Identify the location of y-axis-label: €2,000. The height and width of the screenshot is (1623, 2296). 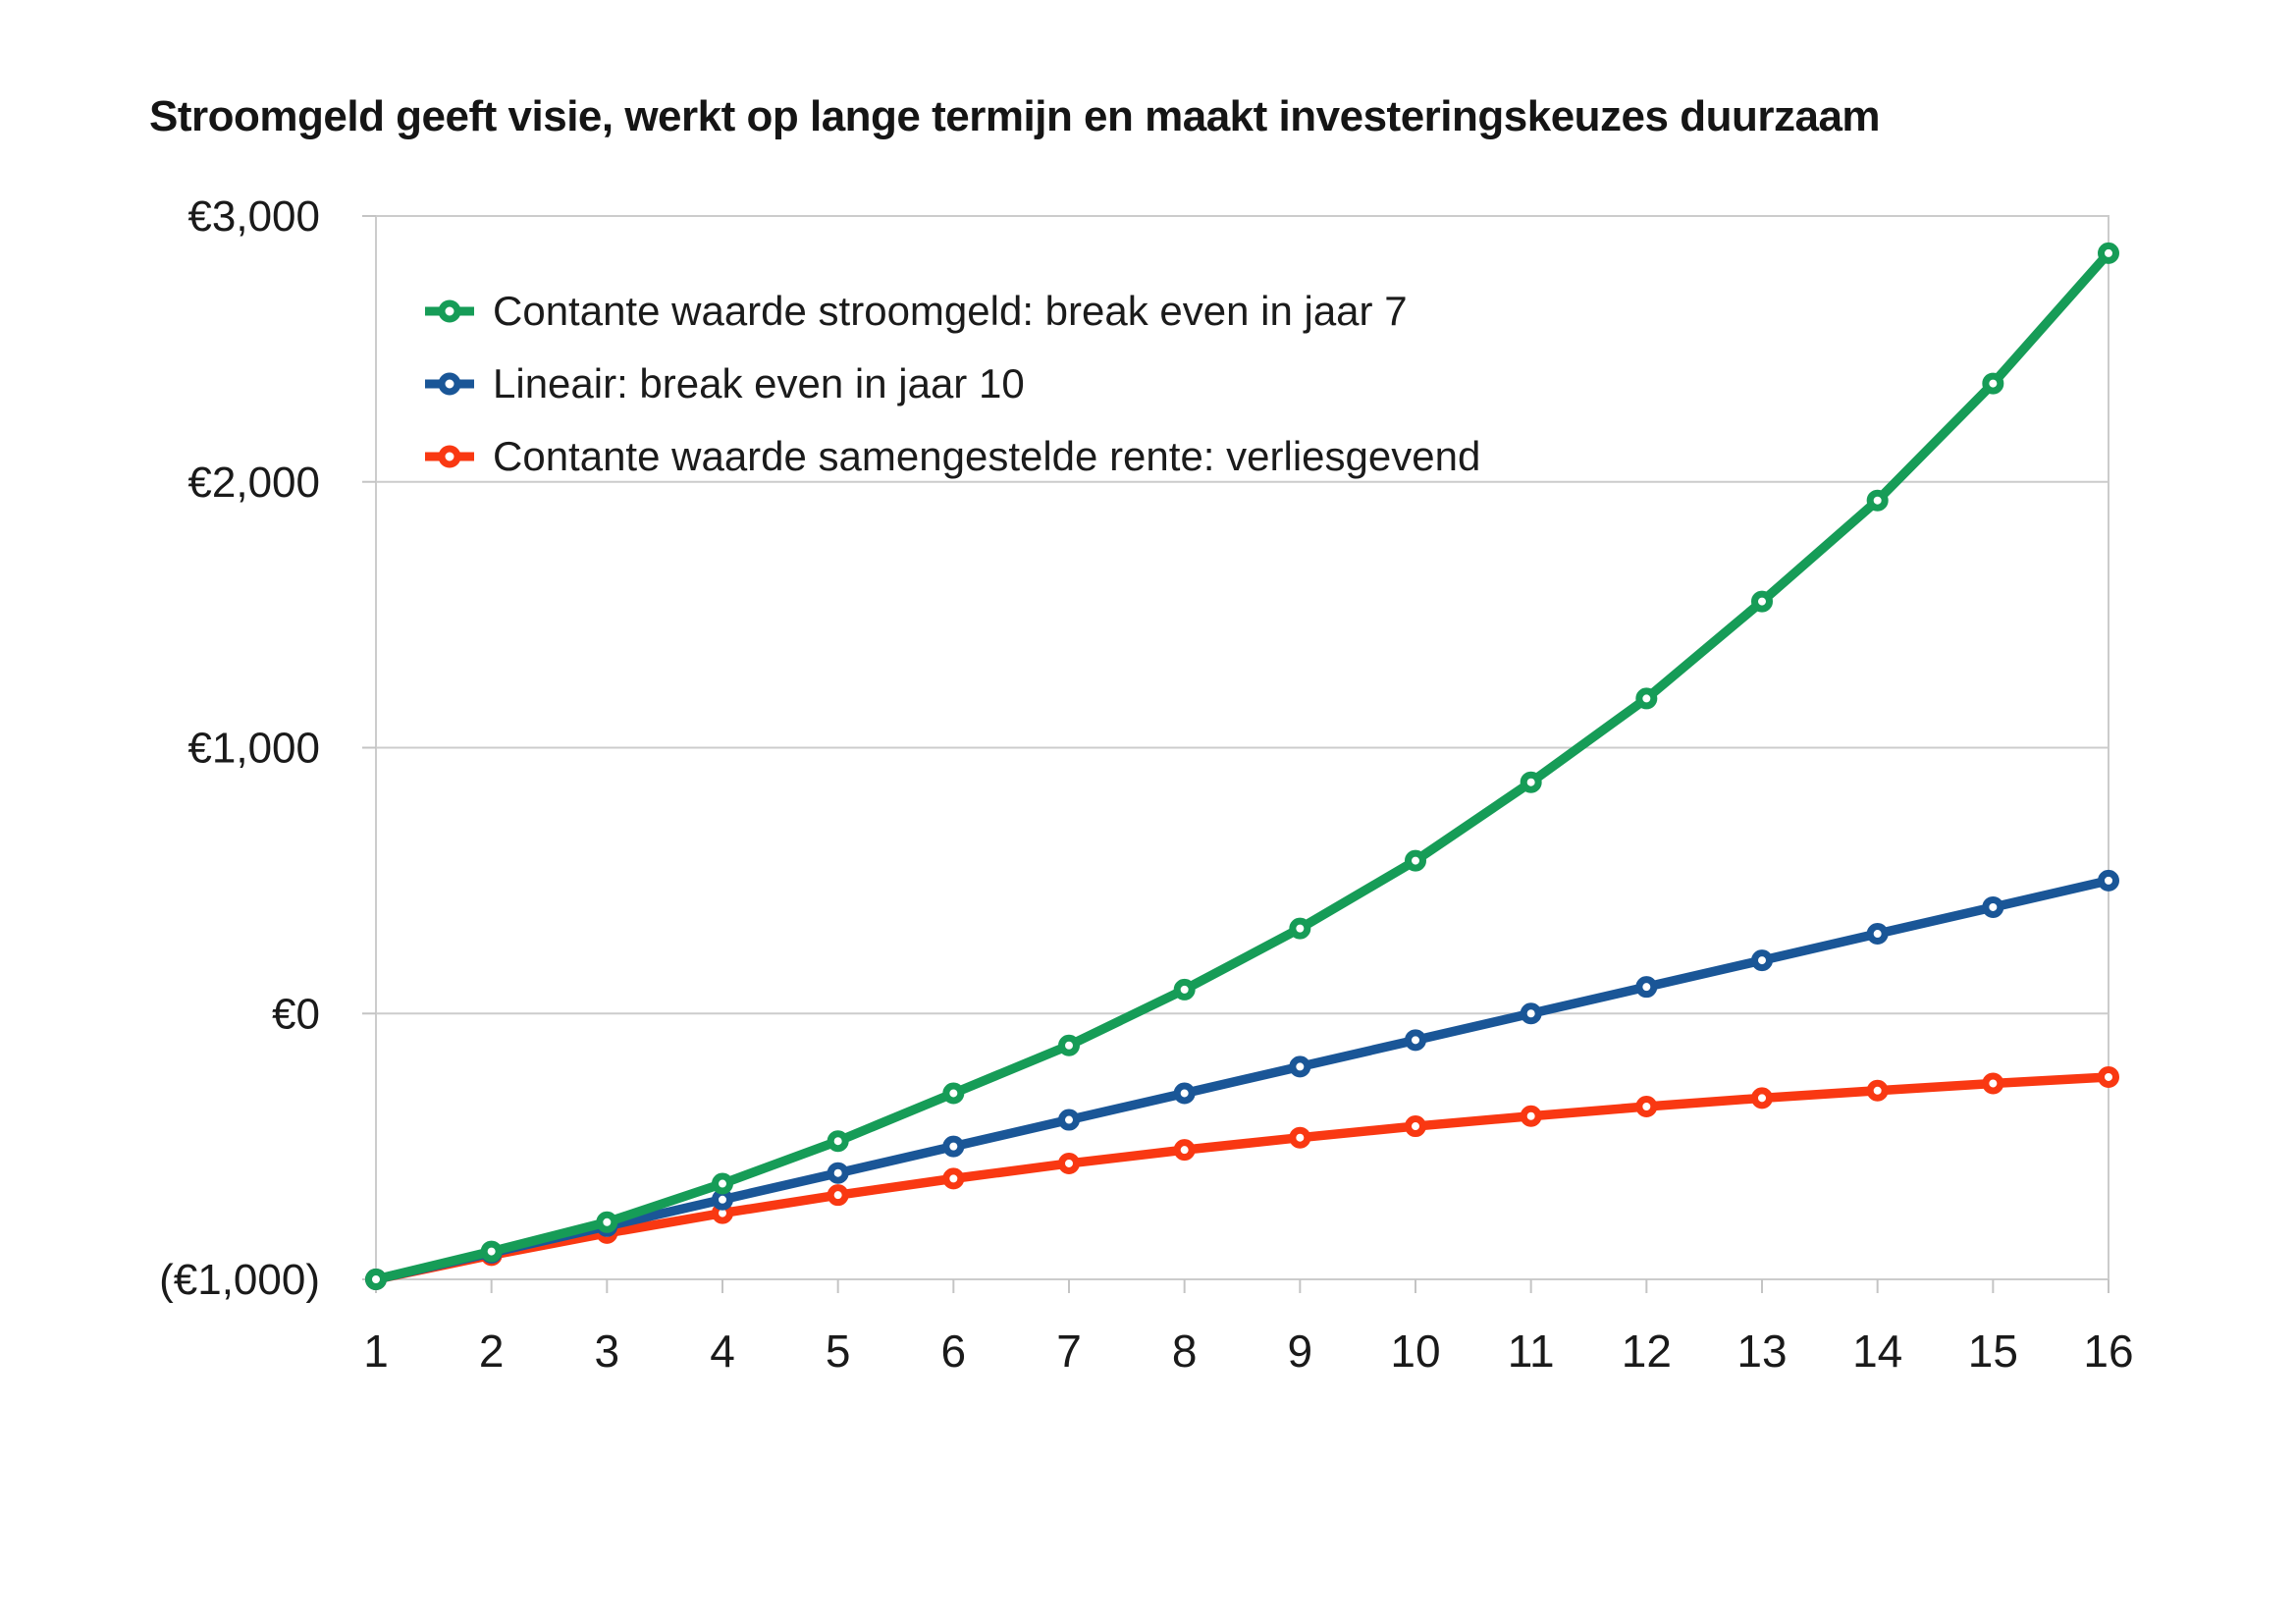
(253, 483).